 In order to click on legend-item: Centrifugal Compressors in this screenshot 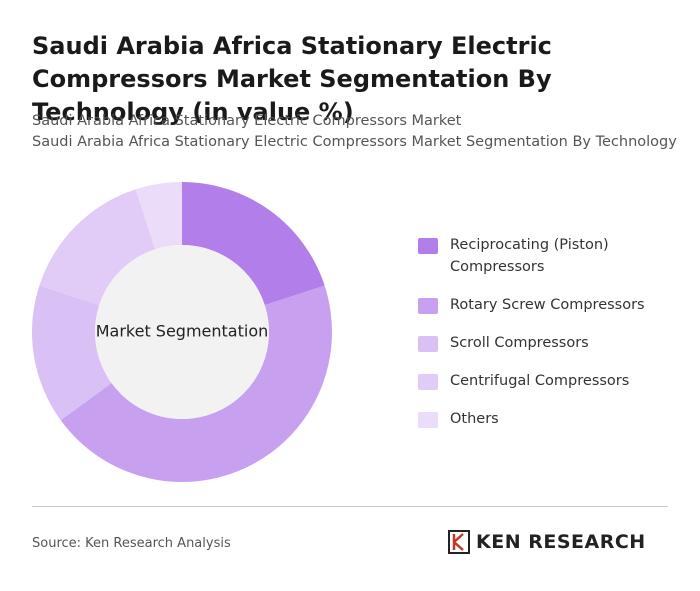, I will do `click(548, 381)`.